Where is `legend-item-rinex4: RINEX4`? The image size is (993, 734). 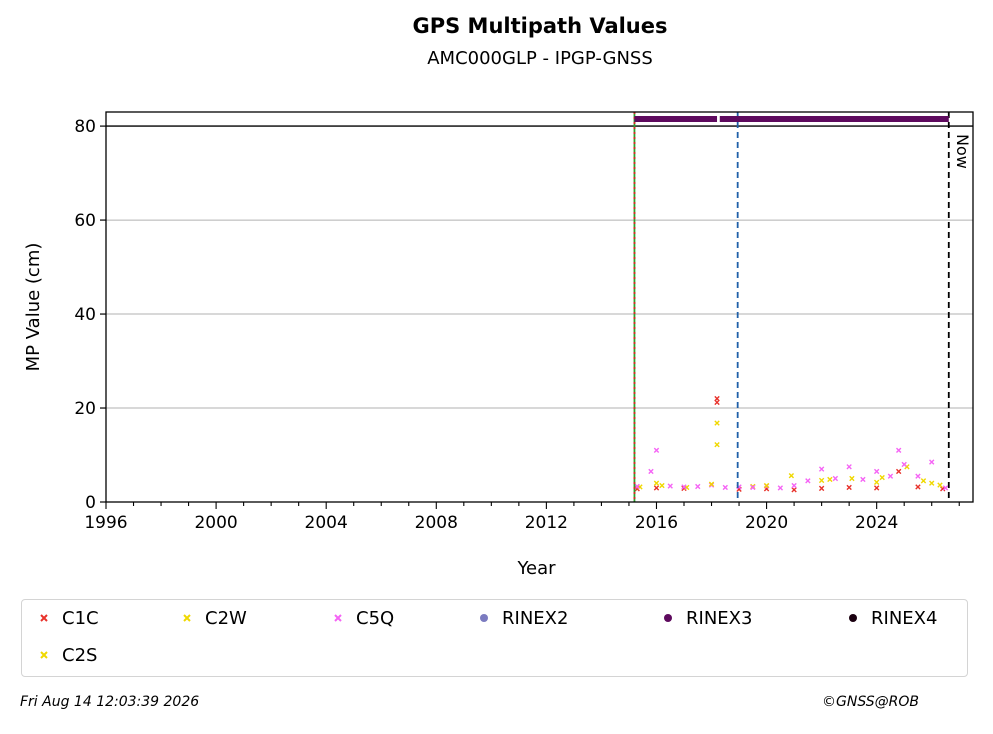 legend-item-rinex4: RINEX4 is located at coordinates (891, 618).